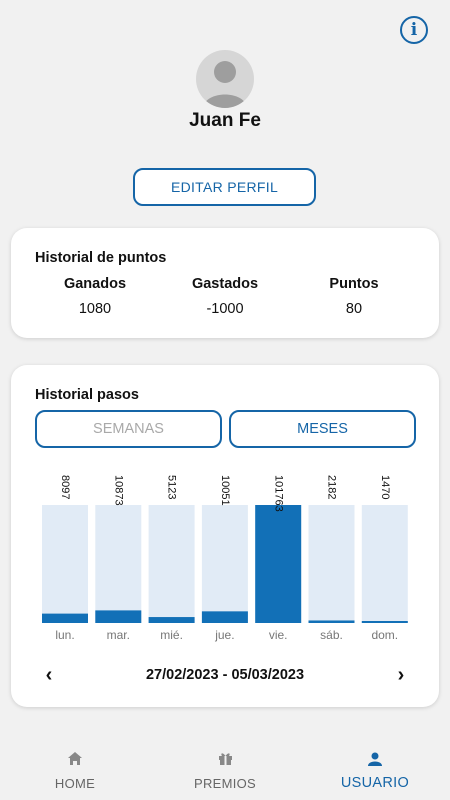 This screenshot has height=800, width=450. Describe the element at coordinates (171, 635) in the screenshot. I see `category-label: mié.` at that location.